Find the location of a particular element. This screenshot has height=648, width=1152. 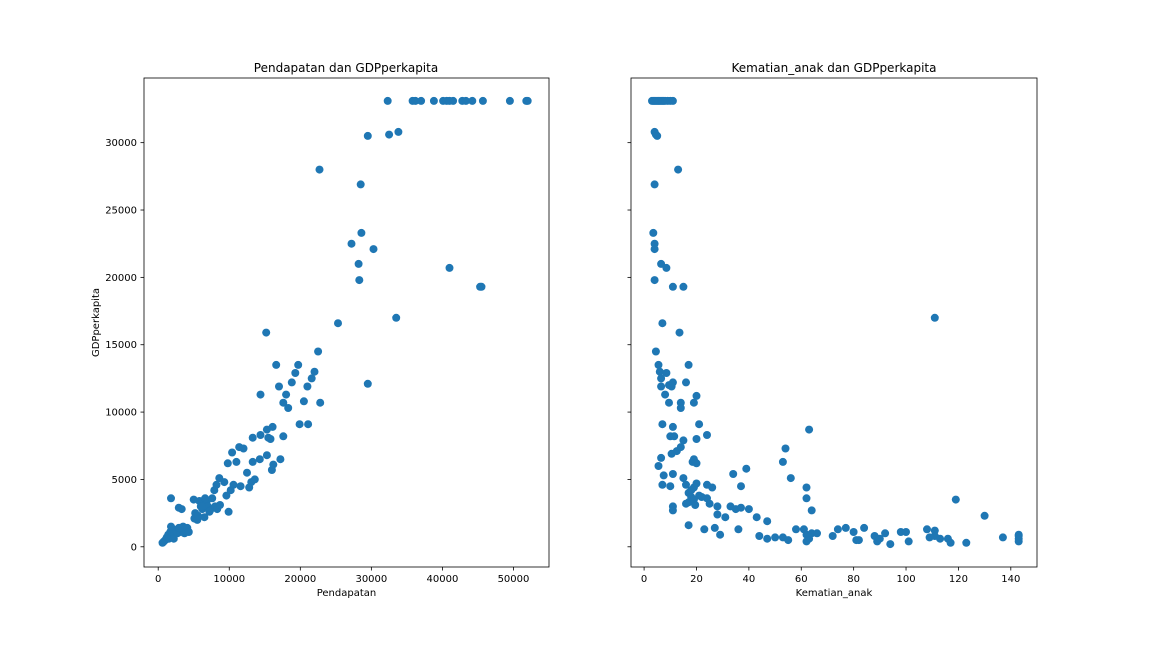

x-tick-label: 20 is located at coordinates (696, 579).